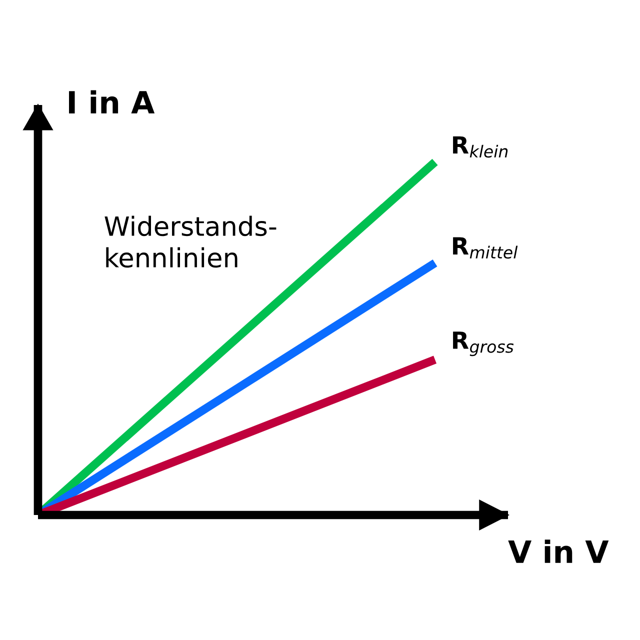  Describe the element at coordinates (480, 147) in the screenshot. I see `series-label: R$_{klein}$` at that location.